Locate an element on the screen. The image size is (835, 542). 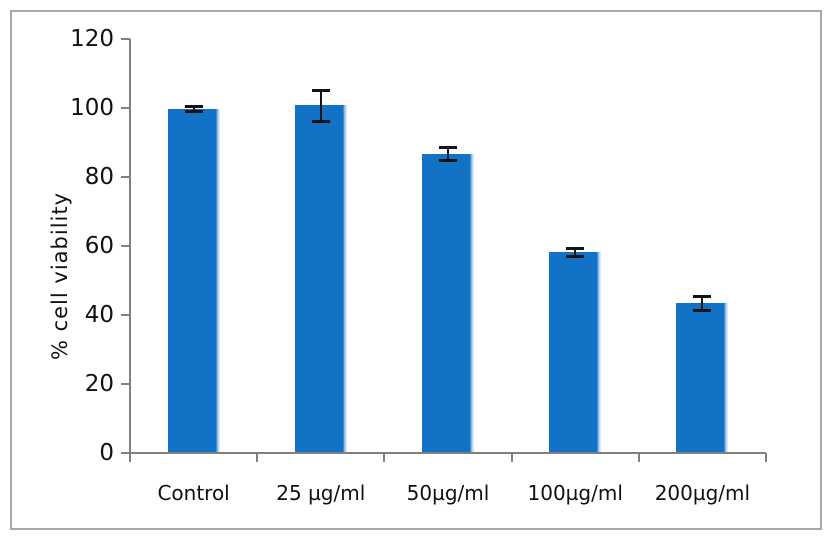
x-tick-label: 50µg/ml is located at coordinates (448, 493).